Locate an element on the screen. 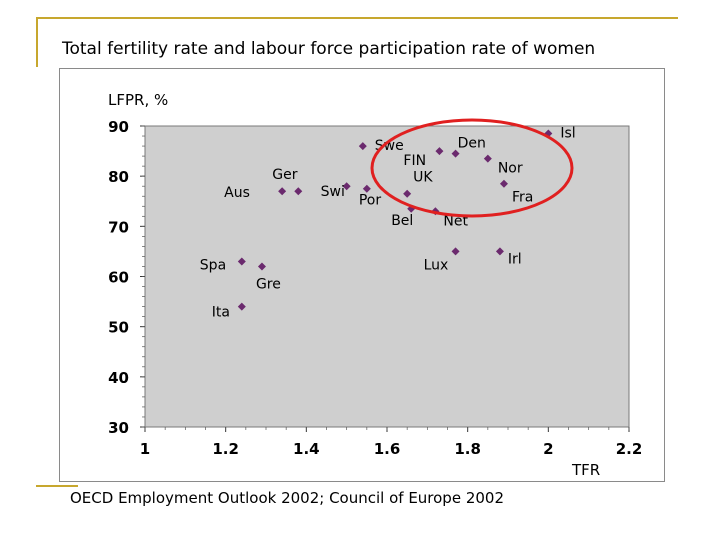 The height and width of the screenshot is (540, 720). point-label-swe: Swe is located at coordinates (389, 146).